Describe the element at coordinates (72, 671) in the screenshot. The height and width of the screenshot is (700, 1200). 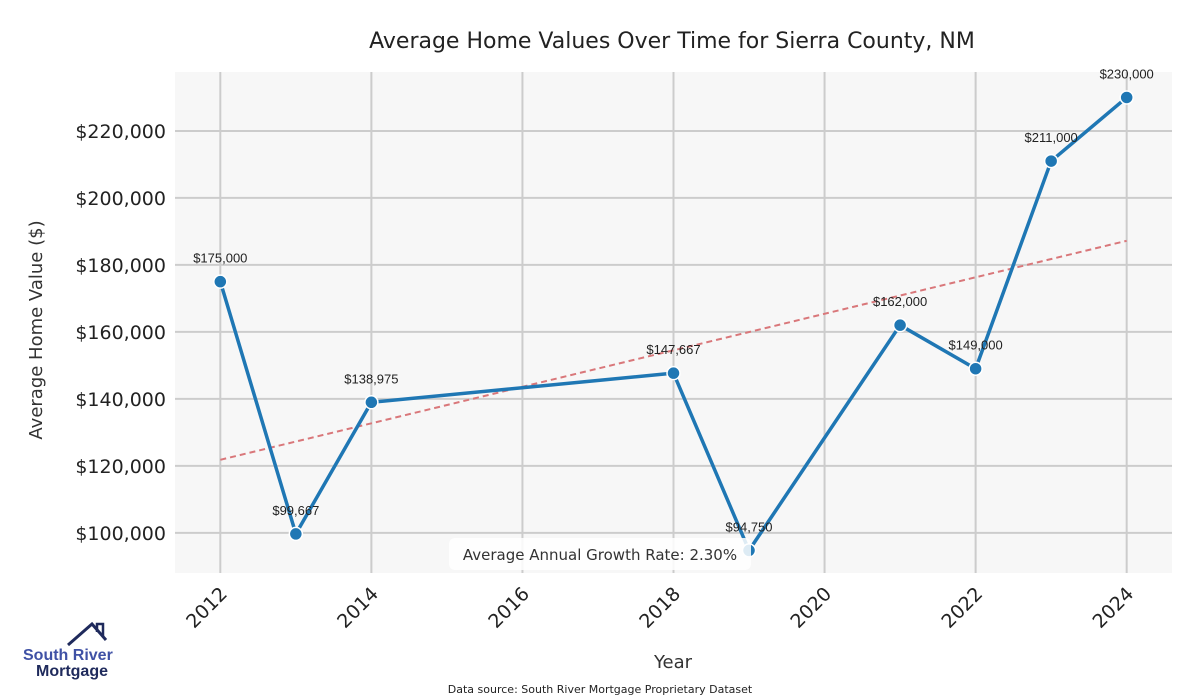
I see `logo-line2: Mortgage` at that location.